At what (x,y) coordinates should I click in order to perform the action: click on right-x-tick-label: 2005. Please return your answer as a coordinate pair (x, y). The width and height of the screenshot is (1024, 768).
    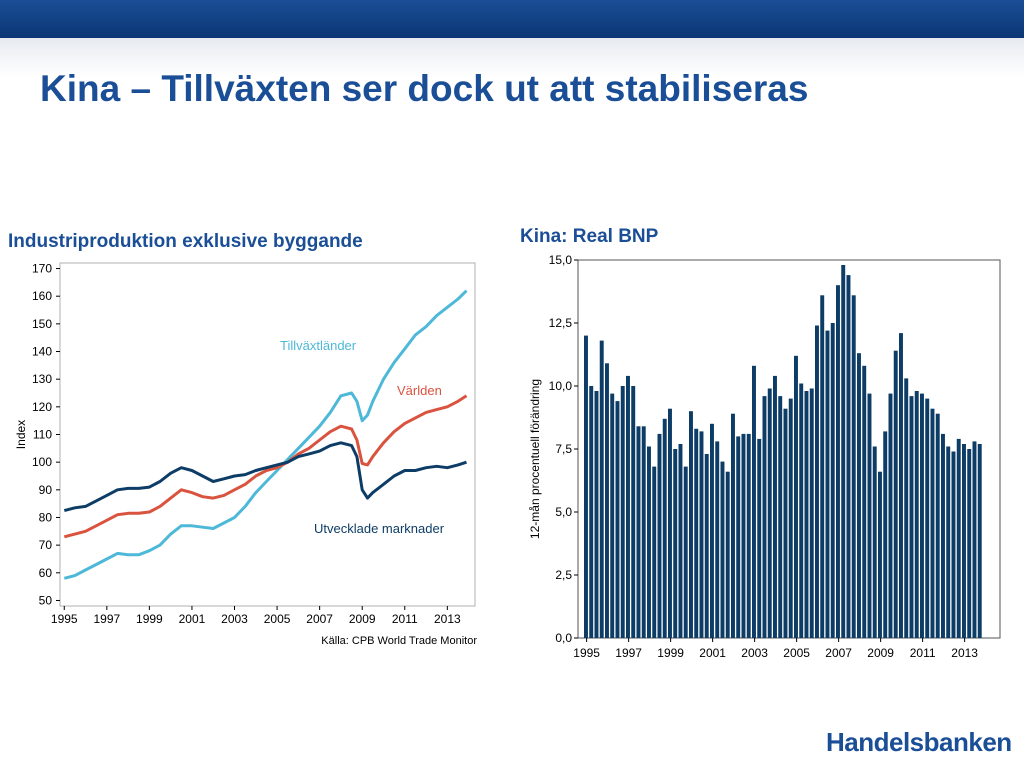
    Looking at the image, I should click on (796, 653).